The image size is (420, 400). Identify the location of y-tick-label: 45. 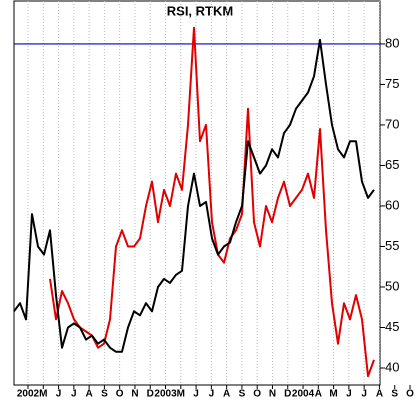
(392, 326).